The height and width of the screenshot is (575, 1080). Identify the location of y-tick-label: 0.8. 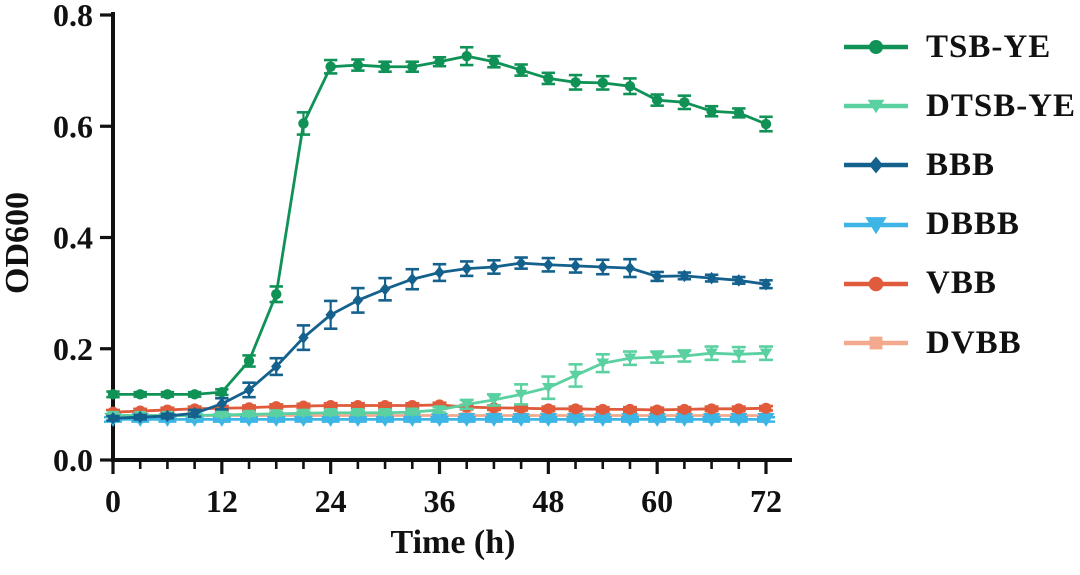
(73, 16).